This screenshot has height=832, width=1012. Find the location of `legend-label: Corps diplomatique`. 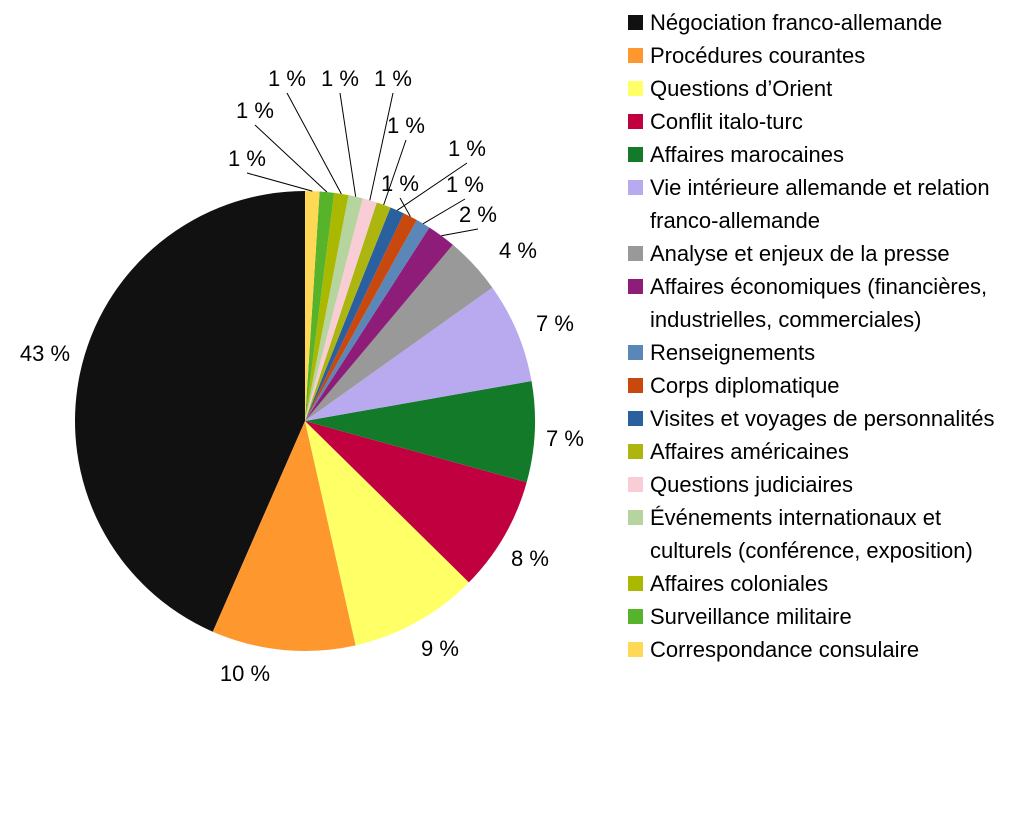

legend-label: Corps diplomatique is located at coordinates (745, 385).